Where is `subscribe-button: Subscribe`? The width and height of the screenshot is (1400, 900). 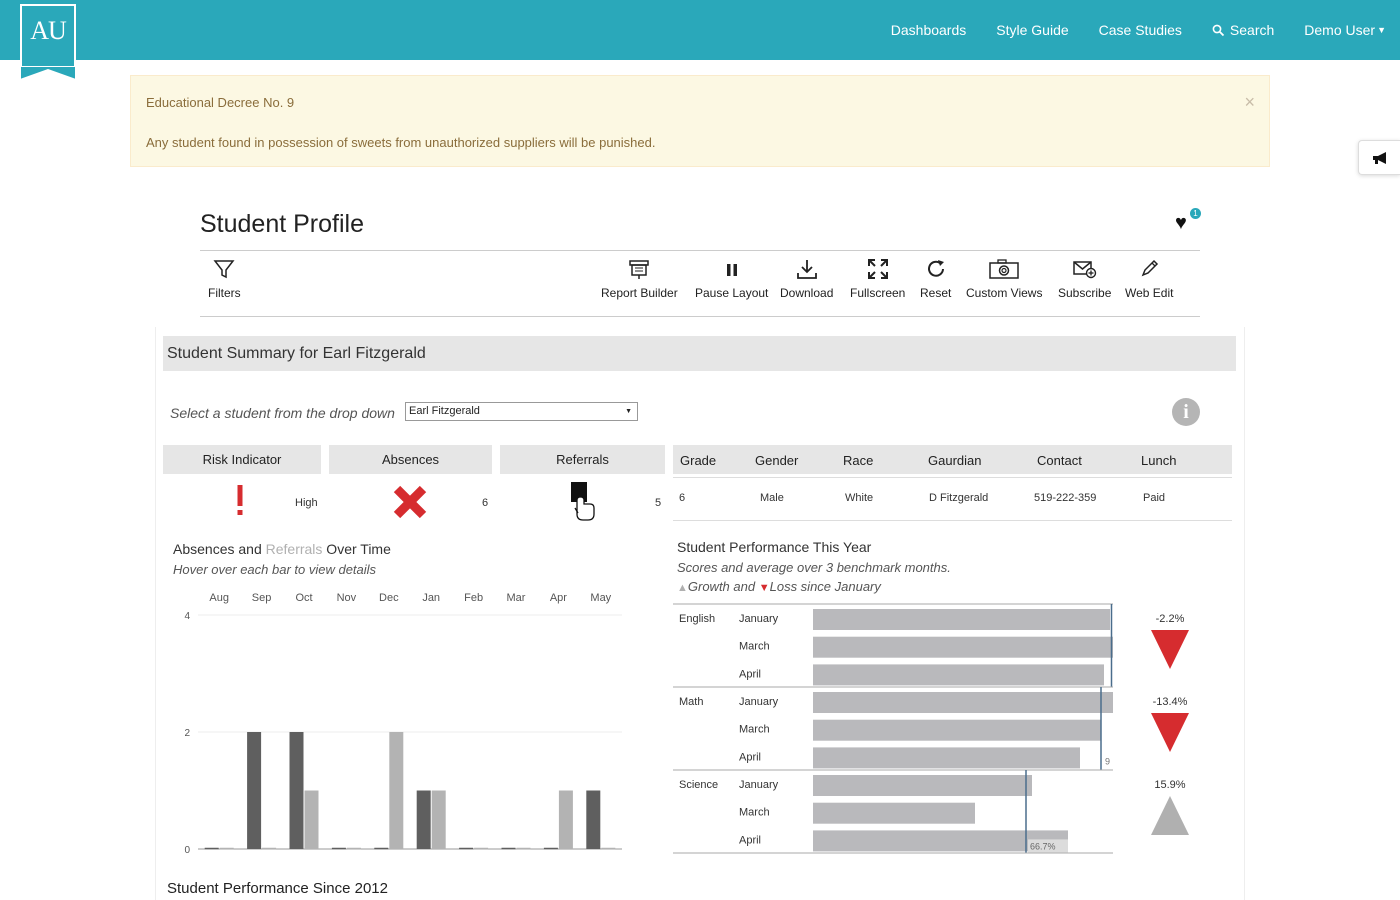 subscribe-button: Subscribe is located at coordinates (1084, 279).